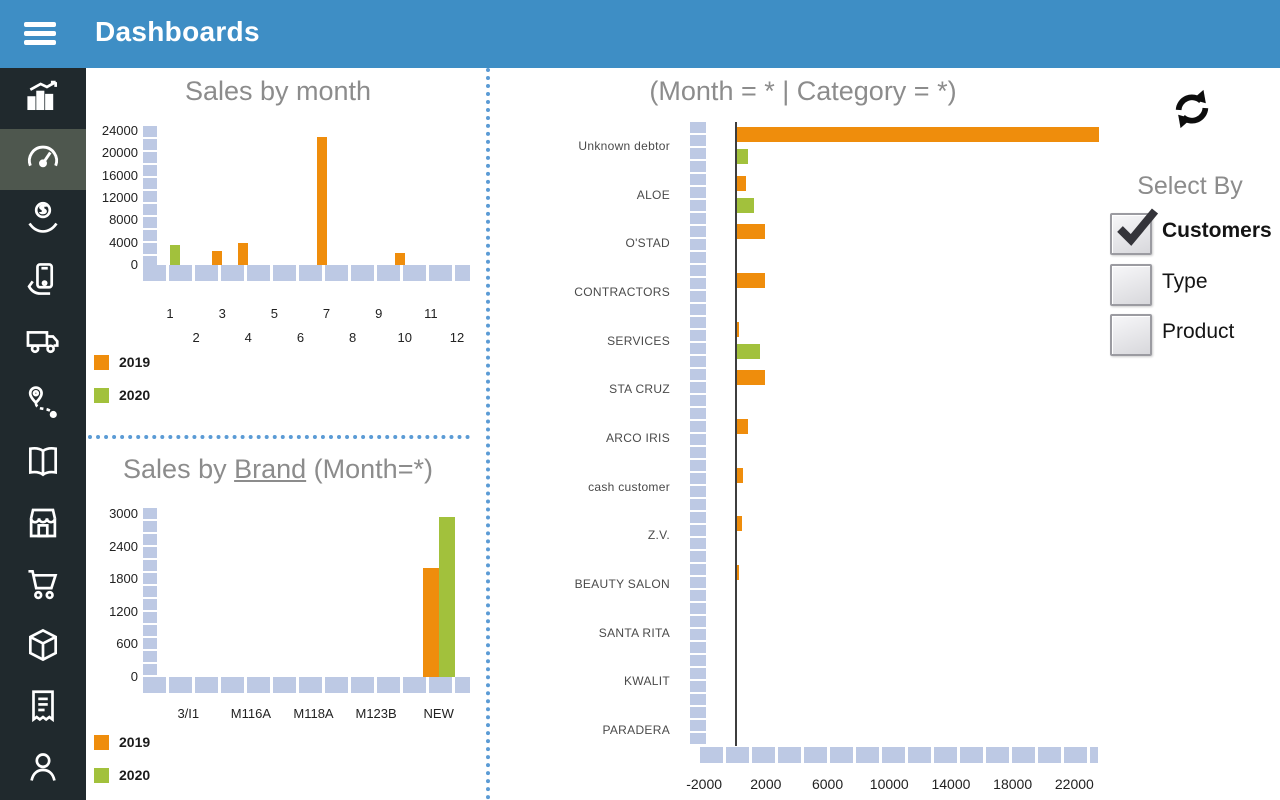  What do you see at coordinates (742, 183) in the screenshot?
I see `bar-2019-ALOE` at bounding box center [742, 183].